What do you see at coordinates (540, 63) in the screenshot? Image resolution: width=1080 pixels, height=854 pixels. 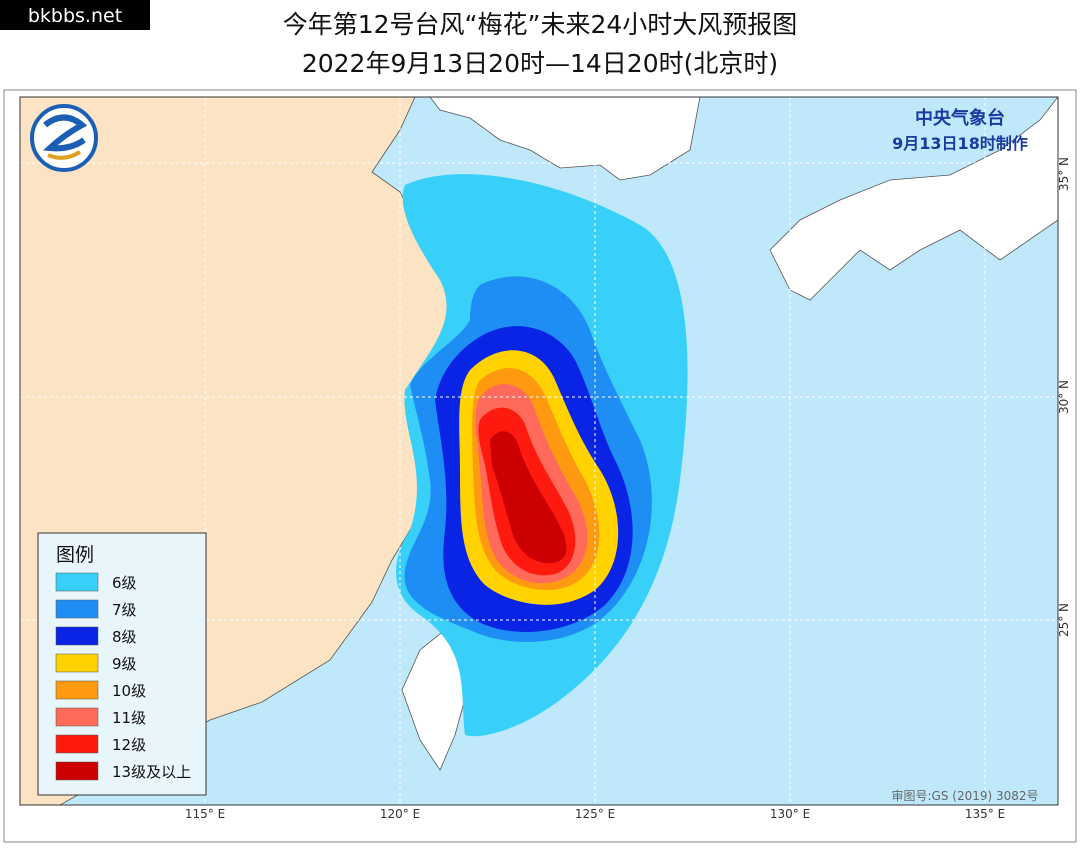 I see `subtitle: 2022年9月13日20时—14日20时(北京时)` at bounding box center [540, 63].